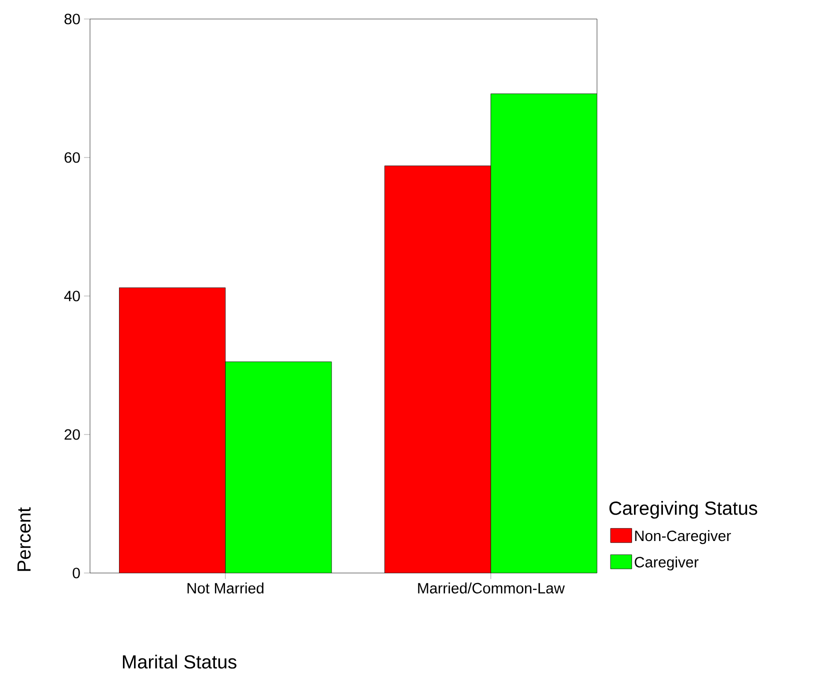 The width and height of the screenshot is (837, 673). I want to click on y-tick-label: 80, so click(72, 19).